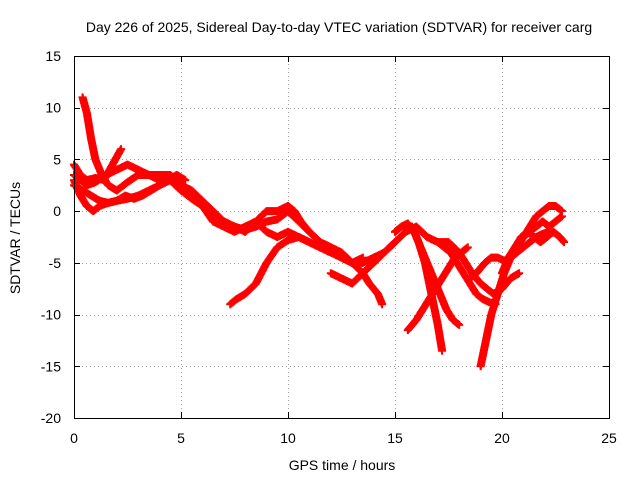  What do you see at coordinates (15, 238) in the screenshot?
I see `y-axis-label: SDTVAR / TECUs` at bounding box center [15, 238].